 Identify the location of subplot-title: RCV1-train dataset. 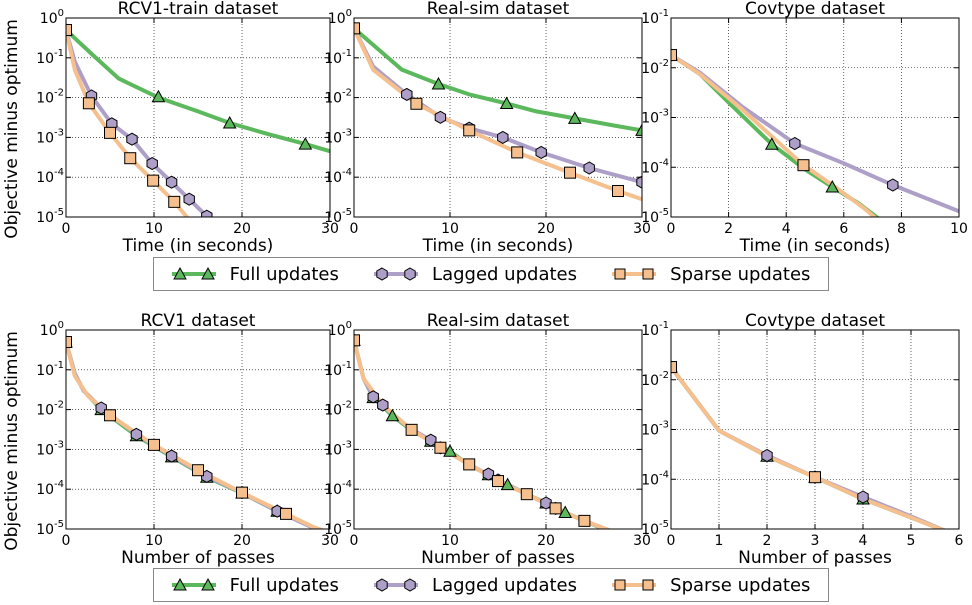
(198, 9).